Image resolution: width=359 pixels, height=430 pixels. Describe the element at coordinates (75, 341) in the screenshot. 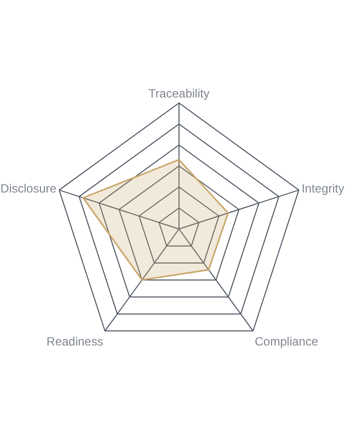

I see `spoke-label: Readiness` at that location.